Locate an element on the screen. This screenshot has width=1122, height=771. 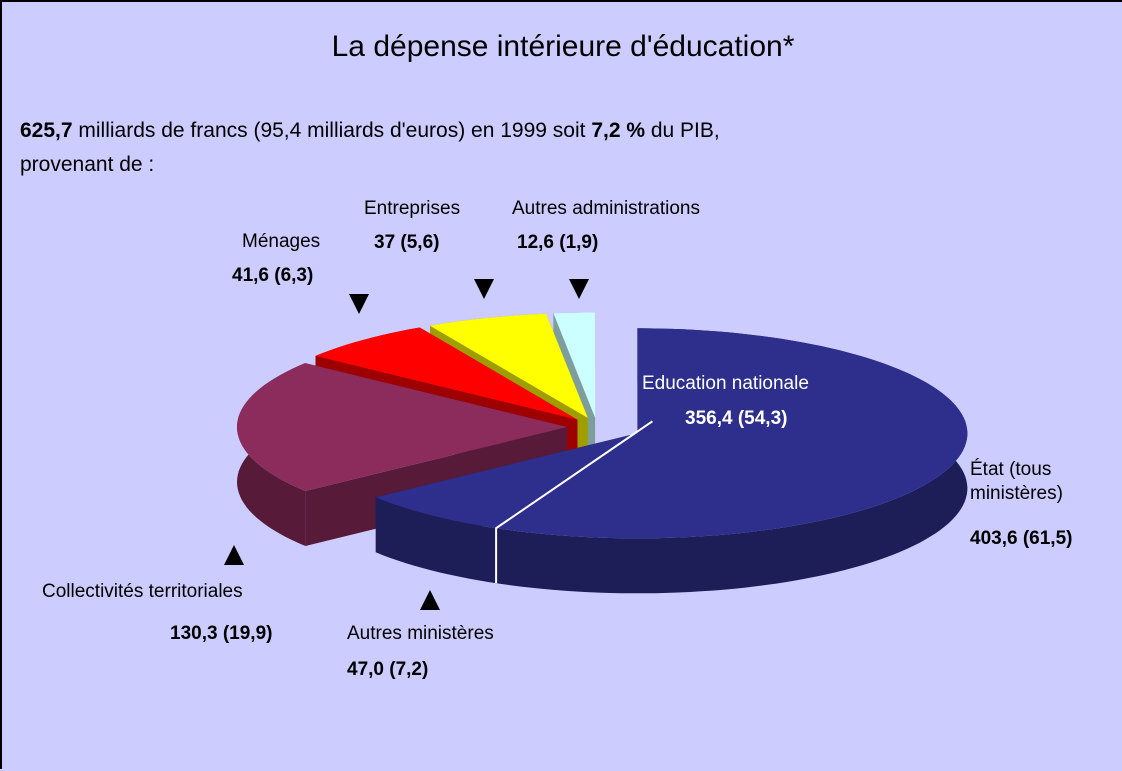
value-label: 41,6 (6,3) is located at coordinates (273, 275).